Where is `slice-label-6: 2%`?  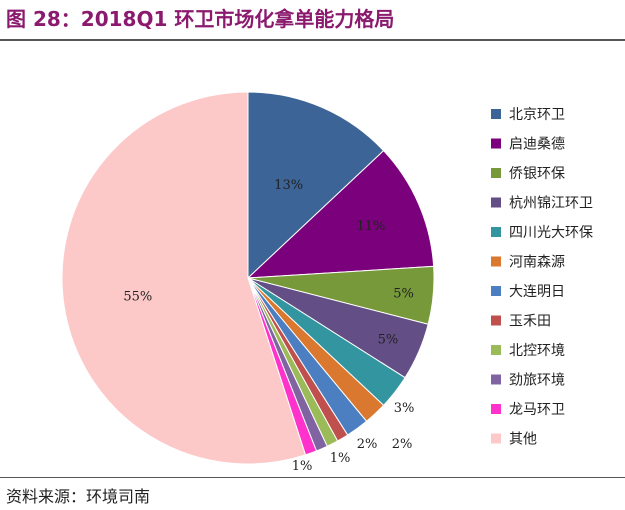 slice-label-6: 2% is located at coordinates (402, 444).